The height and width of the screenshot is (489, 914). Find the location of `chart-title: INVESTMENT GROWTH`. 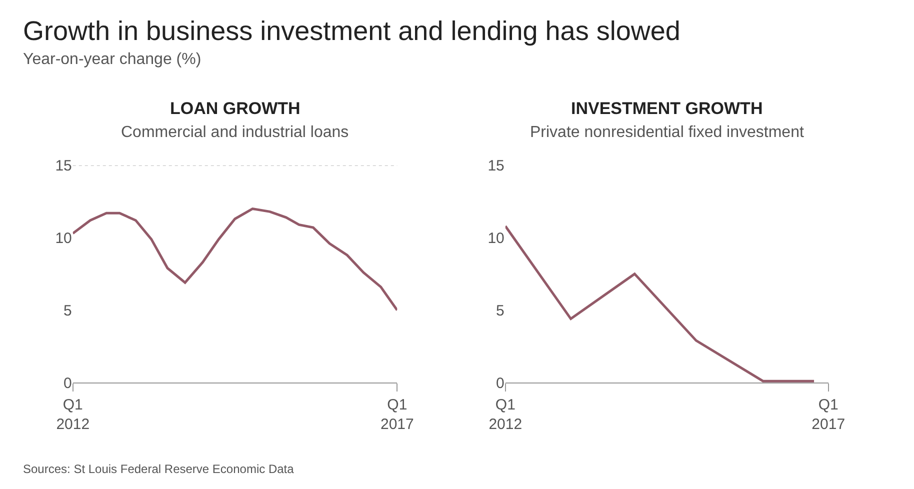

chart-title: INVESTMENT GROWTH is located at coordinates (667, 108).